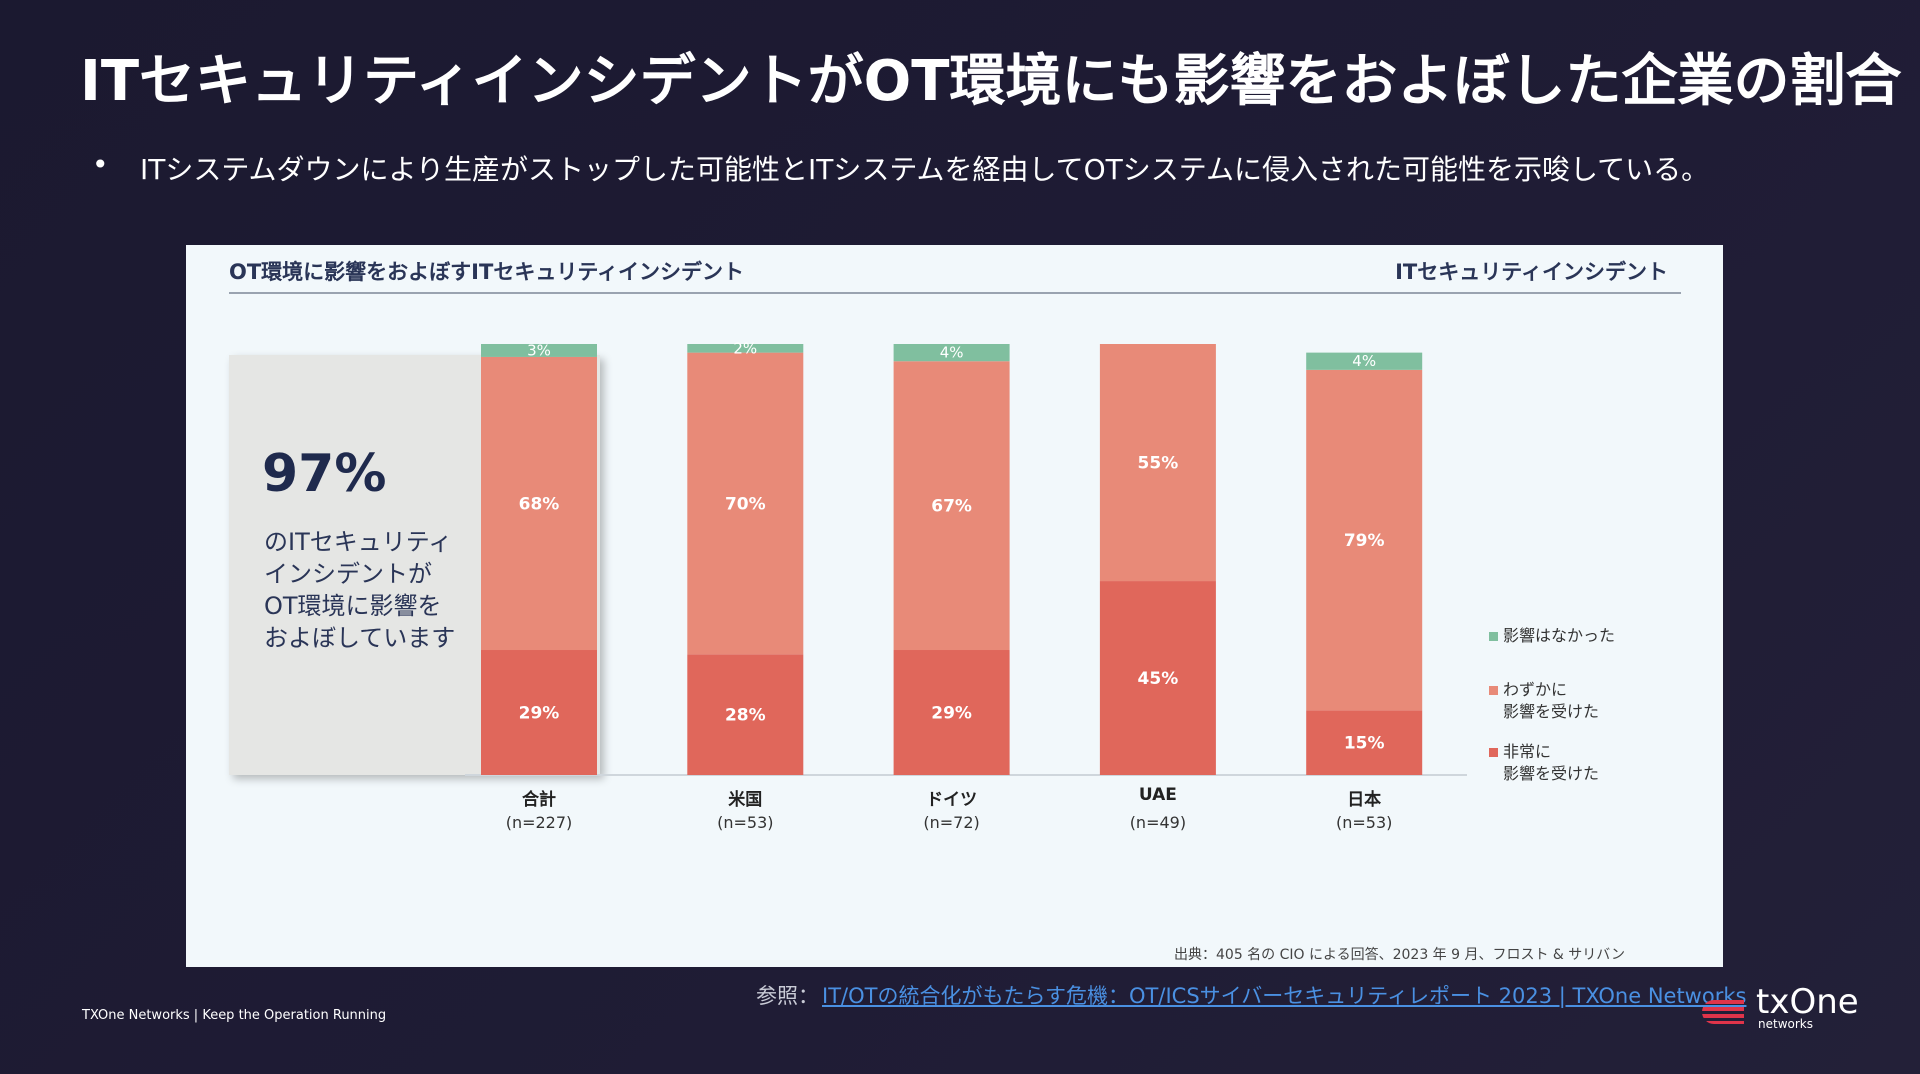 The height and width of the screenshot is (1074, 1920). What do you see at coordinates (324, 474) in the screenshot?
I see `callout-value: 97%` at bounding box center [324, 474].